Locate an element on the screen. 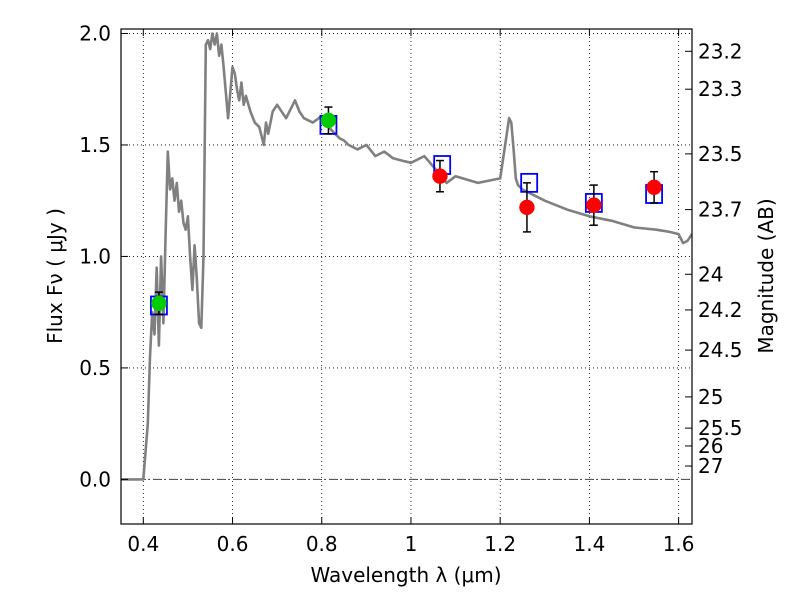 The image size is (800, 600). x-tick-label-4: 1.2 is located at coordinates (500, 544).